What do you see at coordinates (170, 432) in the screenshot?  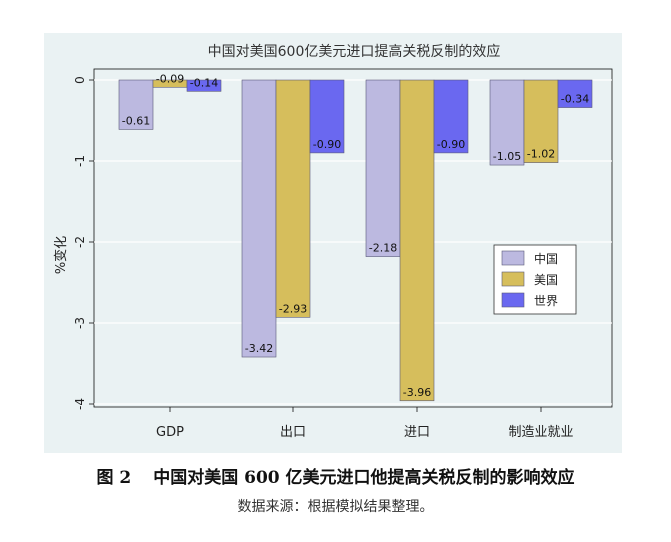 I see `x-tick-label: GDP` at bounding box center [170, 432].